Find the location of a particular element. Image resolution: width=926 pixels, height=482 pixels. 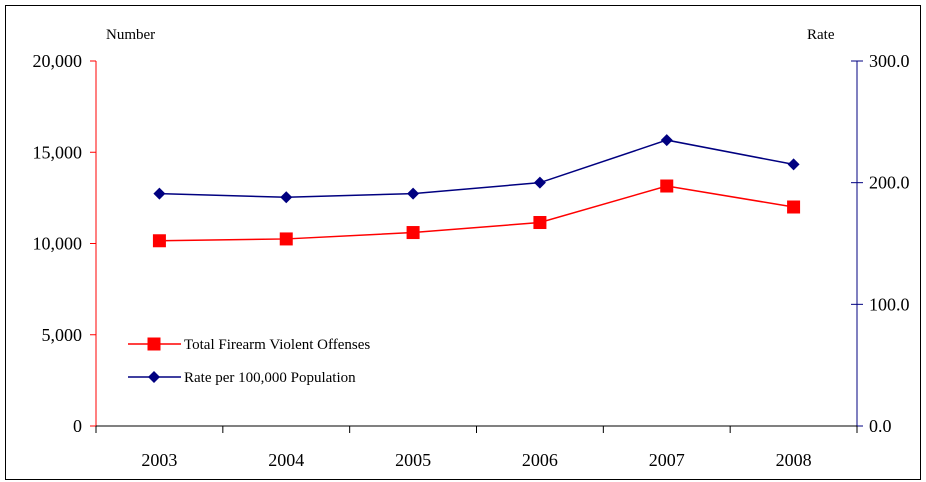

series-line-total-firearm-violent-offenses is located at coordinates (476, 213).